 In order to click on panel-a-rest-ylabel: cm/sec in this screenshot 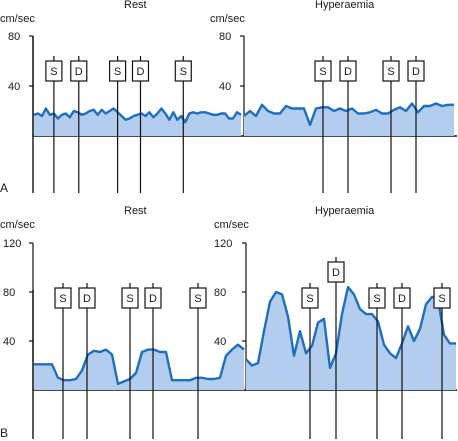, I will do `click(17, 19)`.